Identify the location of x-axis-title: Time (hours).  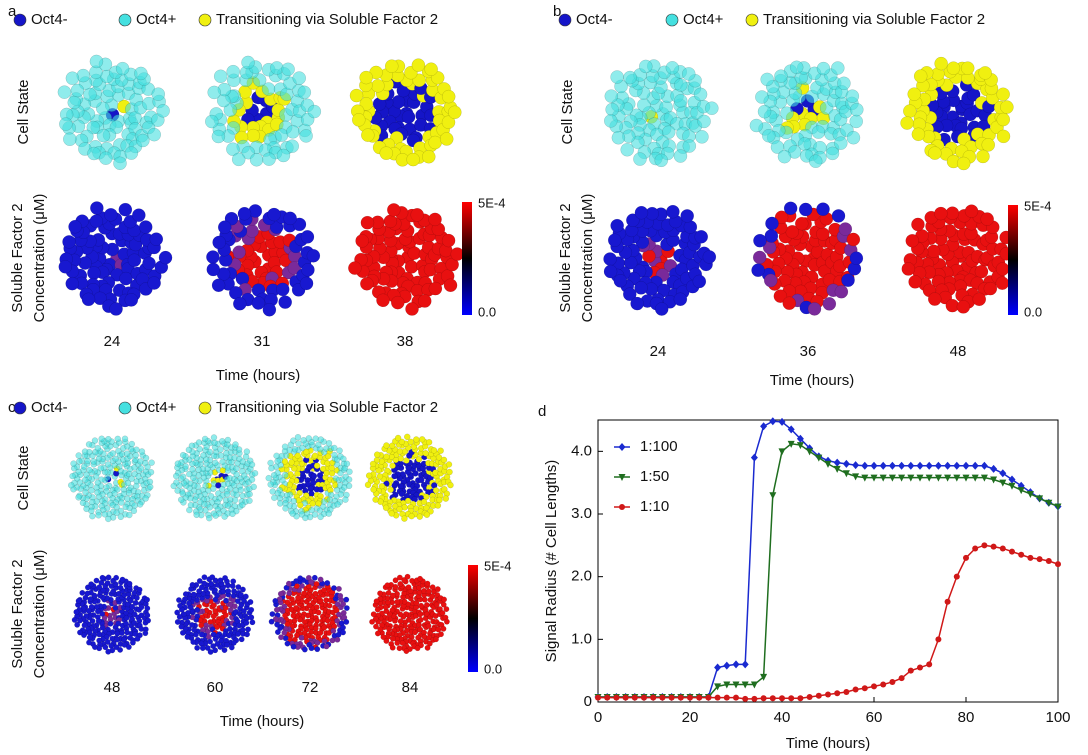
(262, 721).